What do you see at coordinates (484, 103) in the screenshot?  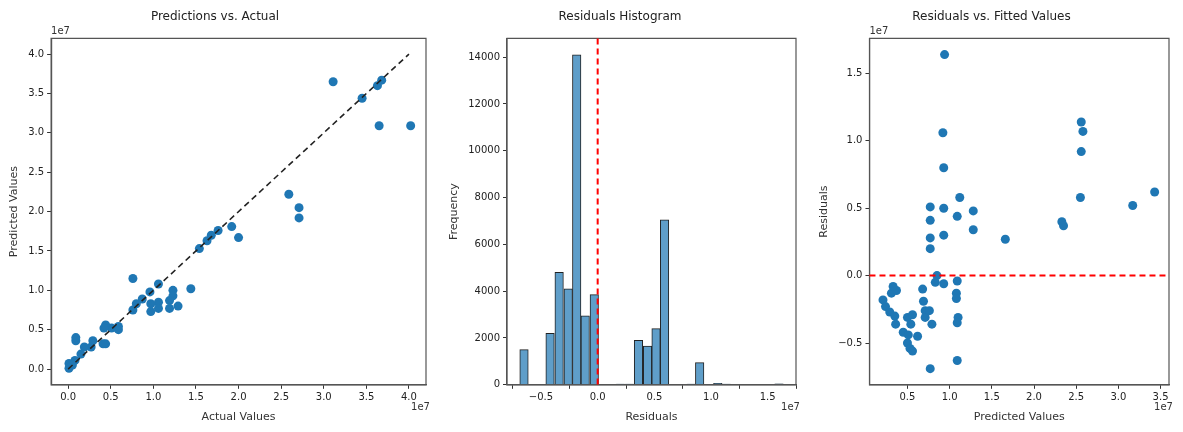 I see `y-tick-label: 12000` at bounding box center [484, 103].